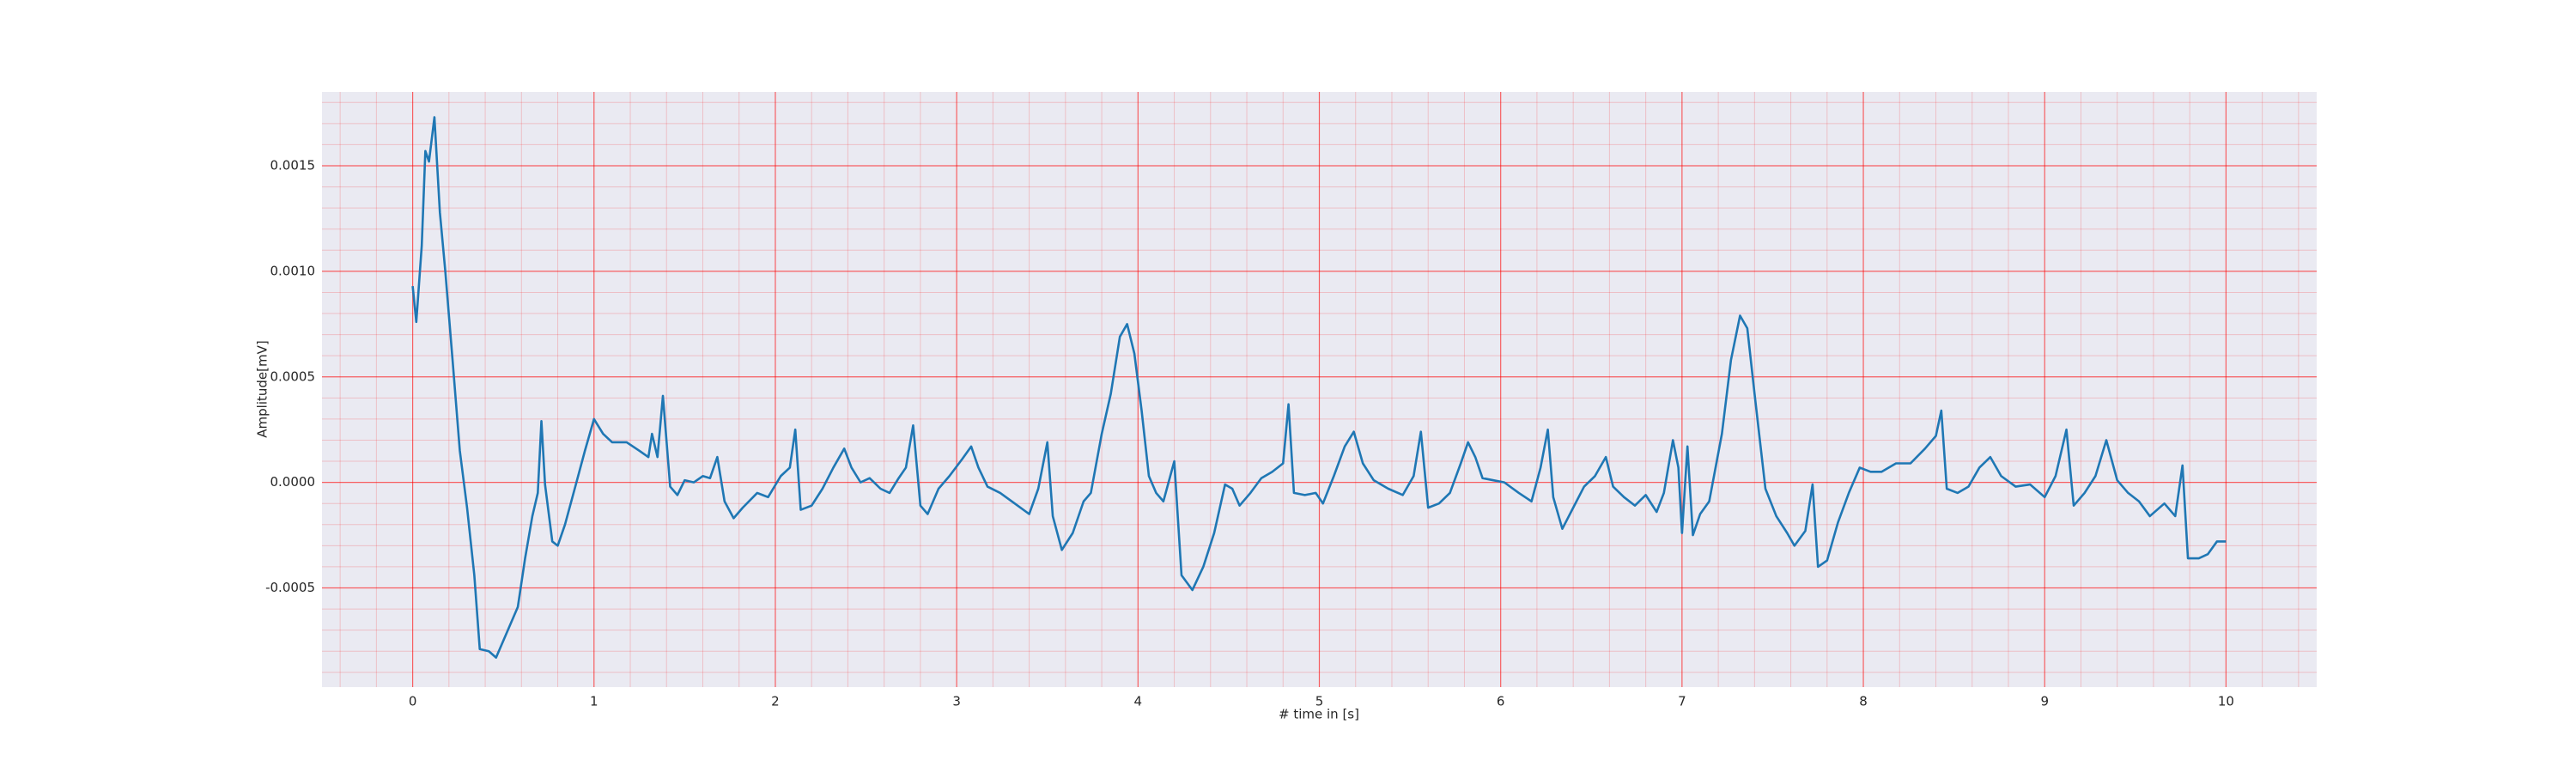  I want to click on y-tick-label: -0.0005, so click(290, 587).